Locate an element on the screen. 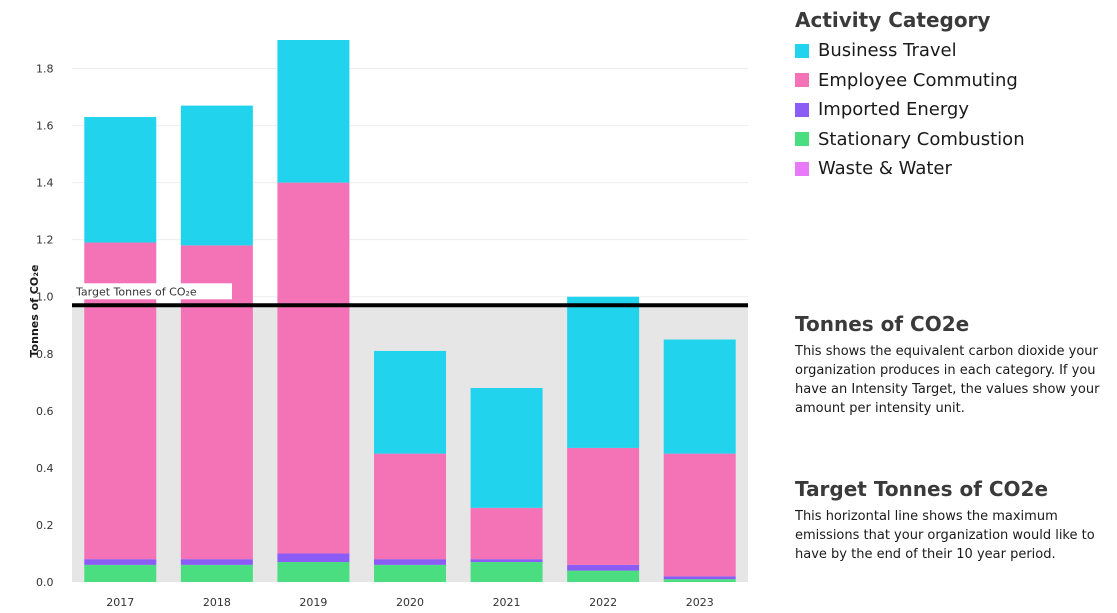 The image size is (1117, 613). legend-label: Imported Energy is located at coordinates (893, 110).